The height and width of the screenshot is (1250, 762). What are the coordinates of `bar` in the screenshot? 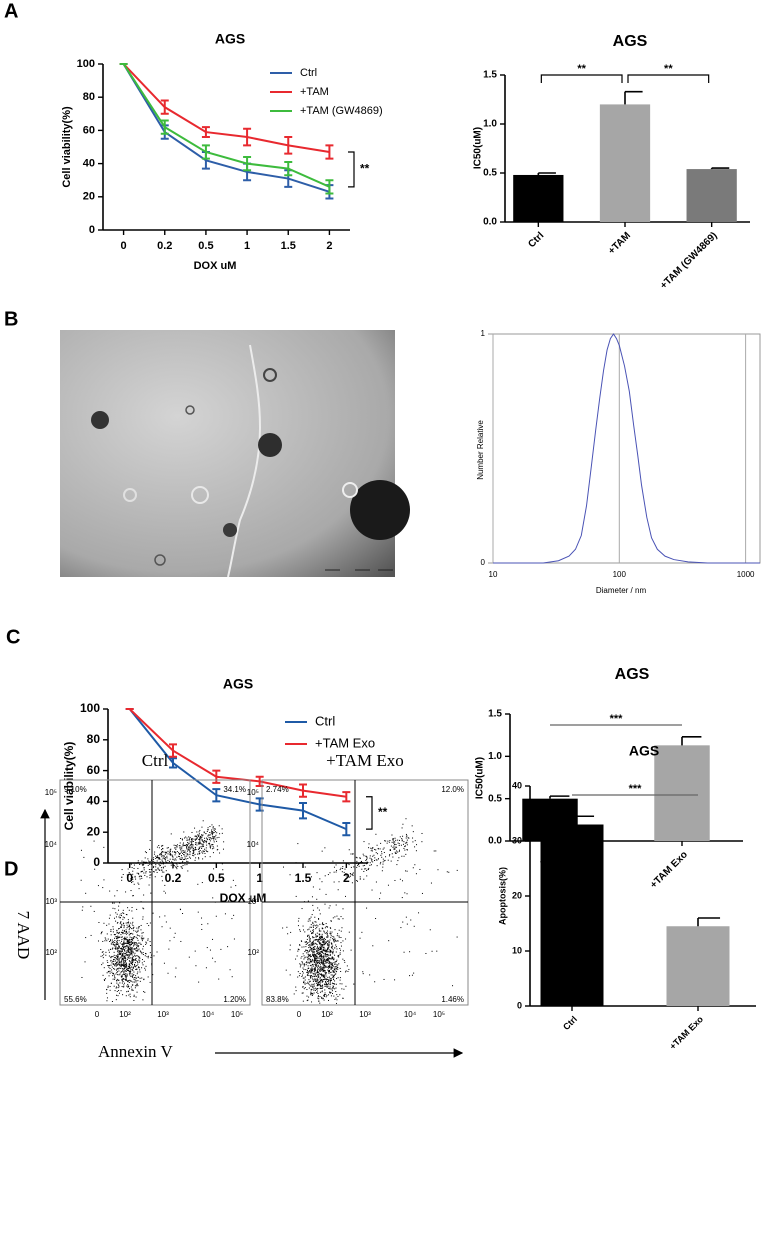 It's located at (698, 966).